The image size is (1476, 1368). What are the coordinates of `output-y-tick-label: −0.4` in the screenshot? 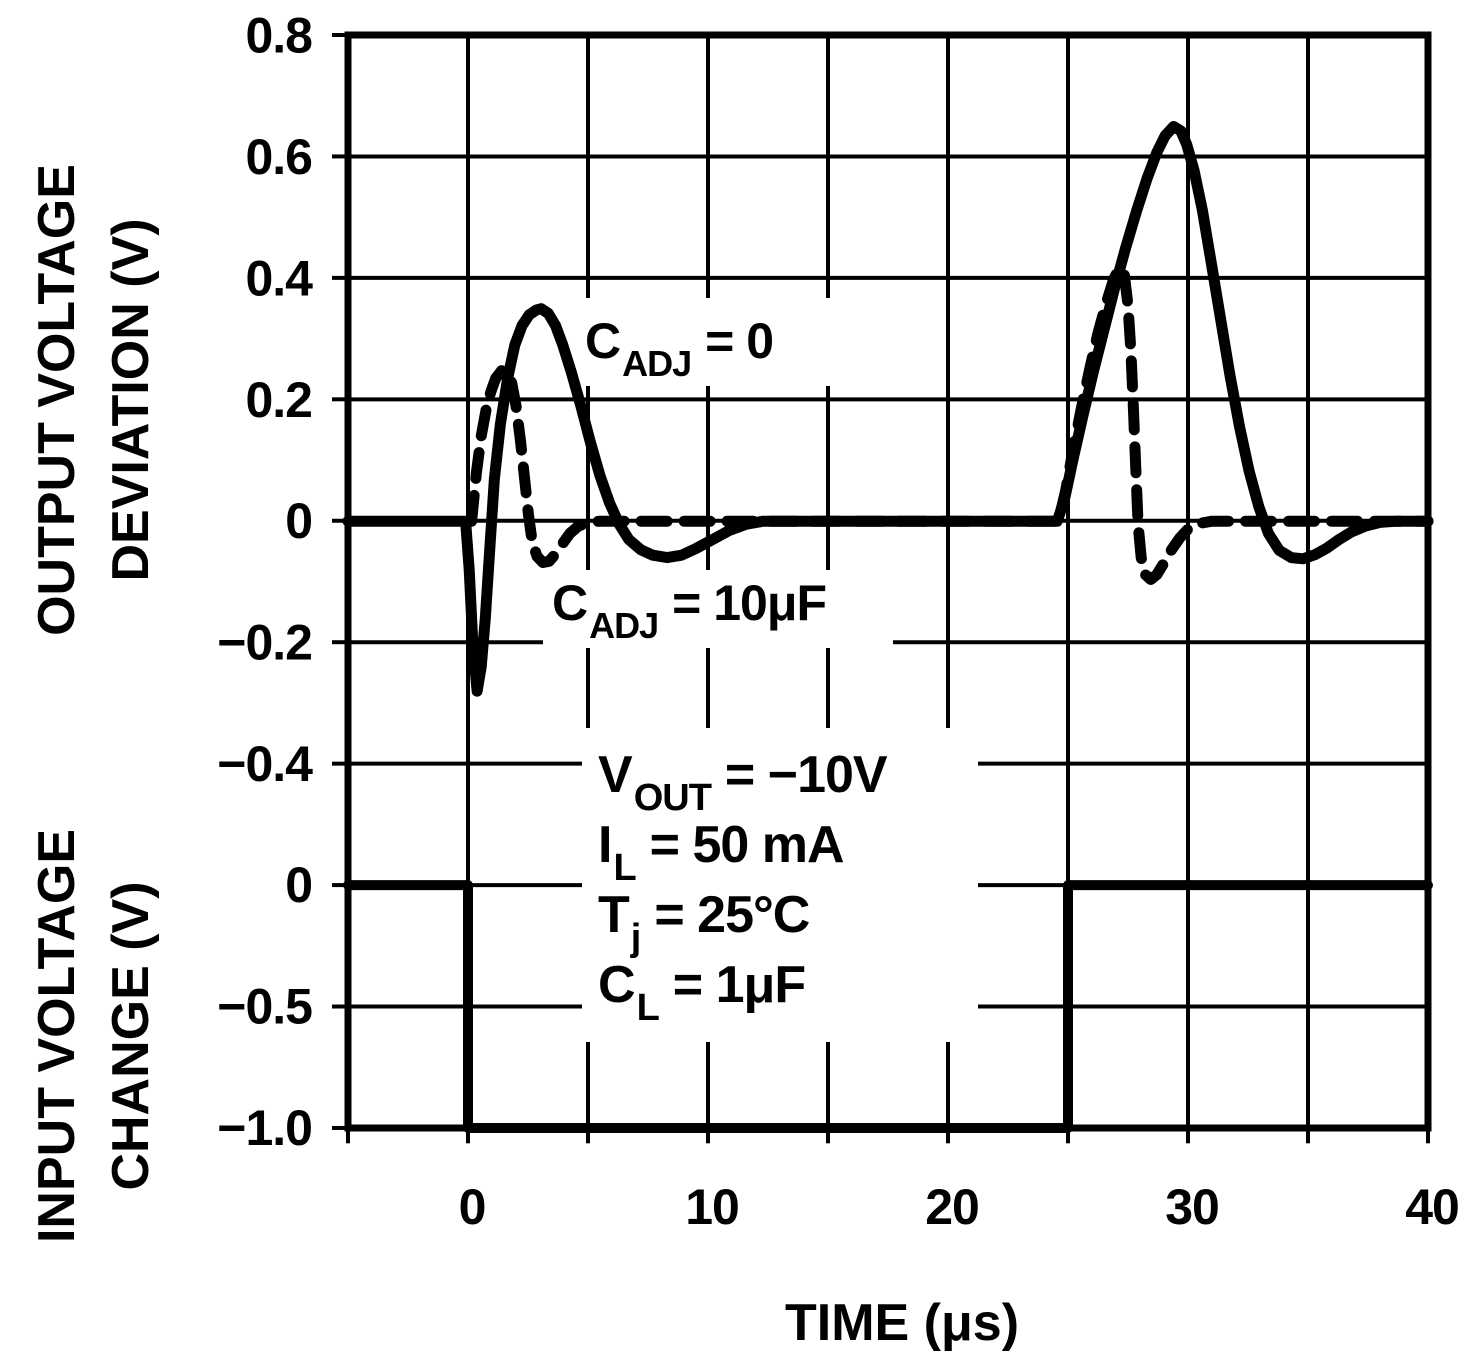 It's located at (265, 764).